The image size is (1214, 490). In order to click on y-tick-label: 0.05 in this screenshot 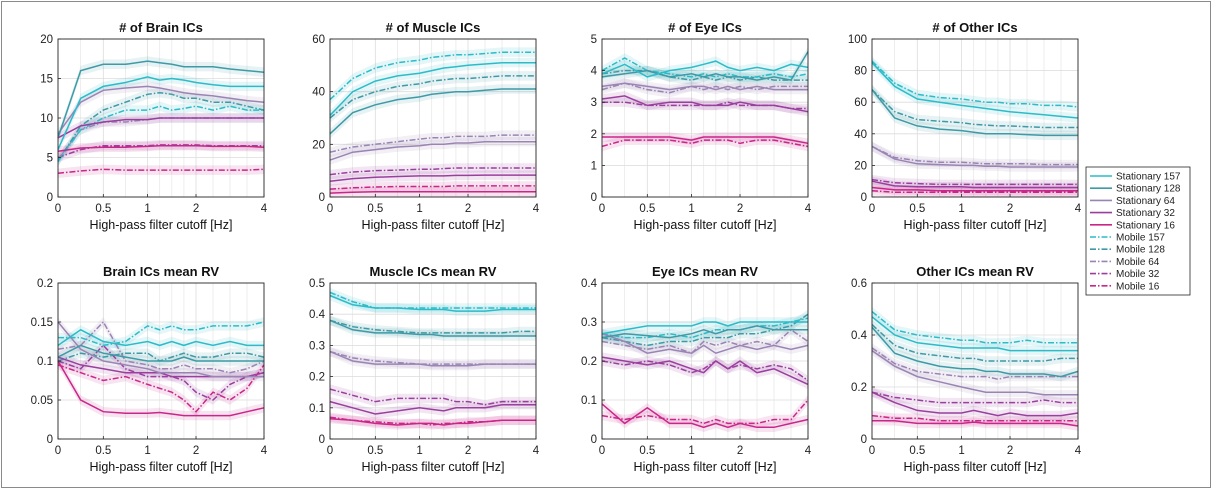, I will do `click(42, 401)`.